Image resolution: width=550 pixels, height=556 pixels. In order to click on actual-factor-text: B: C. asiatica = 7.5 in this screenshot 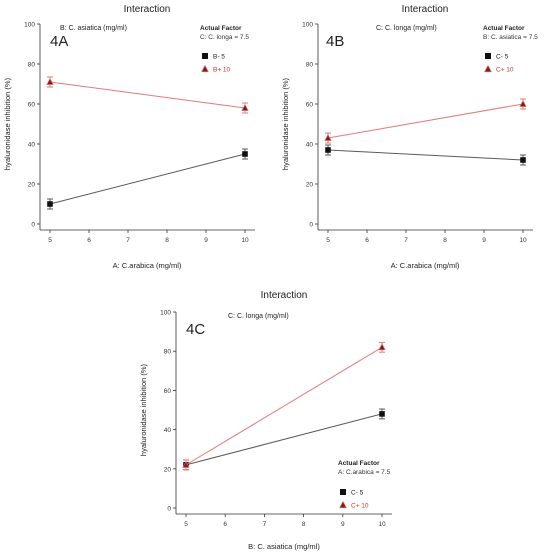, I will do `click(510, 37)`.